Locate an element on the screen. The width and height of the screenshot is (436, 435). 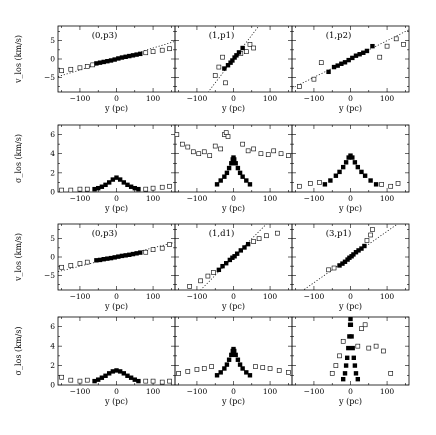
panel-frame is located at coordinates (116, 158).